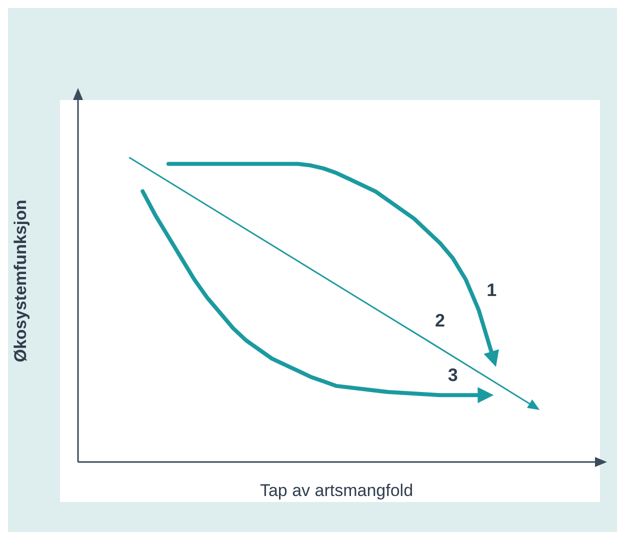  I want to click on series-label: 3, so click(453, 375).